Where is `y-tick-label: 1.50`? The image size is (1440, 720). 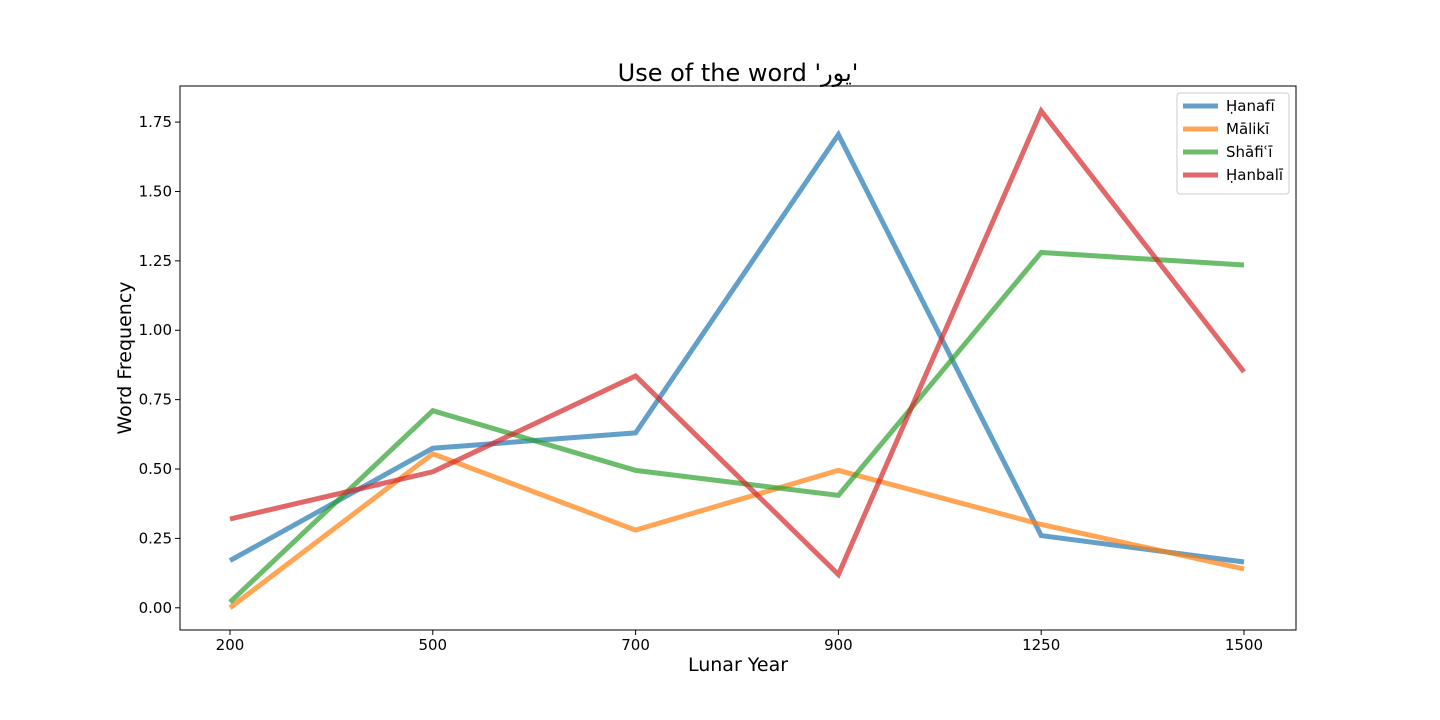
y-tick-label: 1.50 is located at coordinates (155, 191).